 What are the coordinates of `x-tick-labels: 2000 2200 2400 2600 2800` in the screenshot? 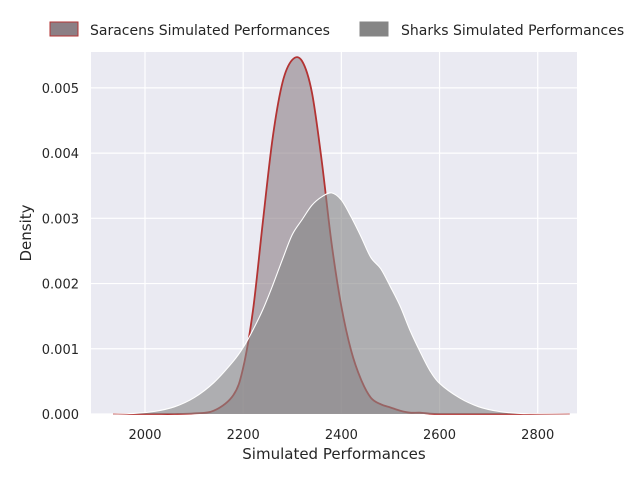 It's located at (341, 435).